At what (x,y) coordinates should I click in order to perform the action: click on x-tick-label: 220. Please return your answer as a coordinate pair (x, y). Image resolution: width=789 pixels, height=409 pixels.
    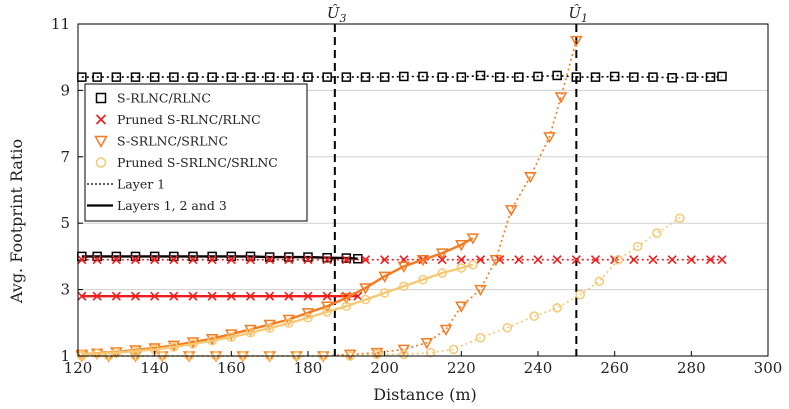
    Looking at the image, I should click on (461, 368).